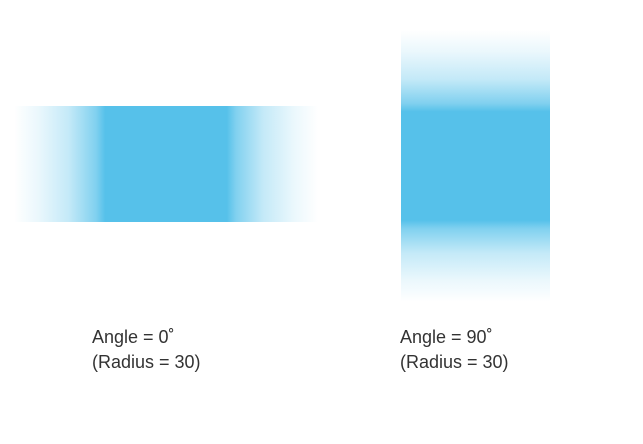 Image resolution: width=643 pixels, height=444 pixels. I want to click on motion-blur-sample-vertical, so click(475, 166).